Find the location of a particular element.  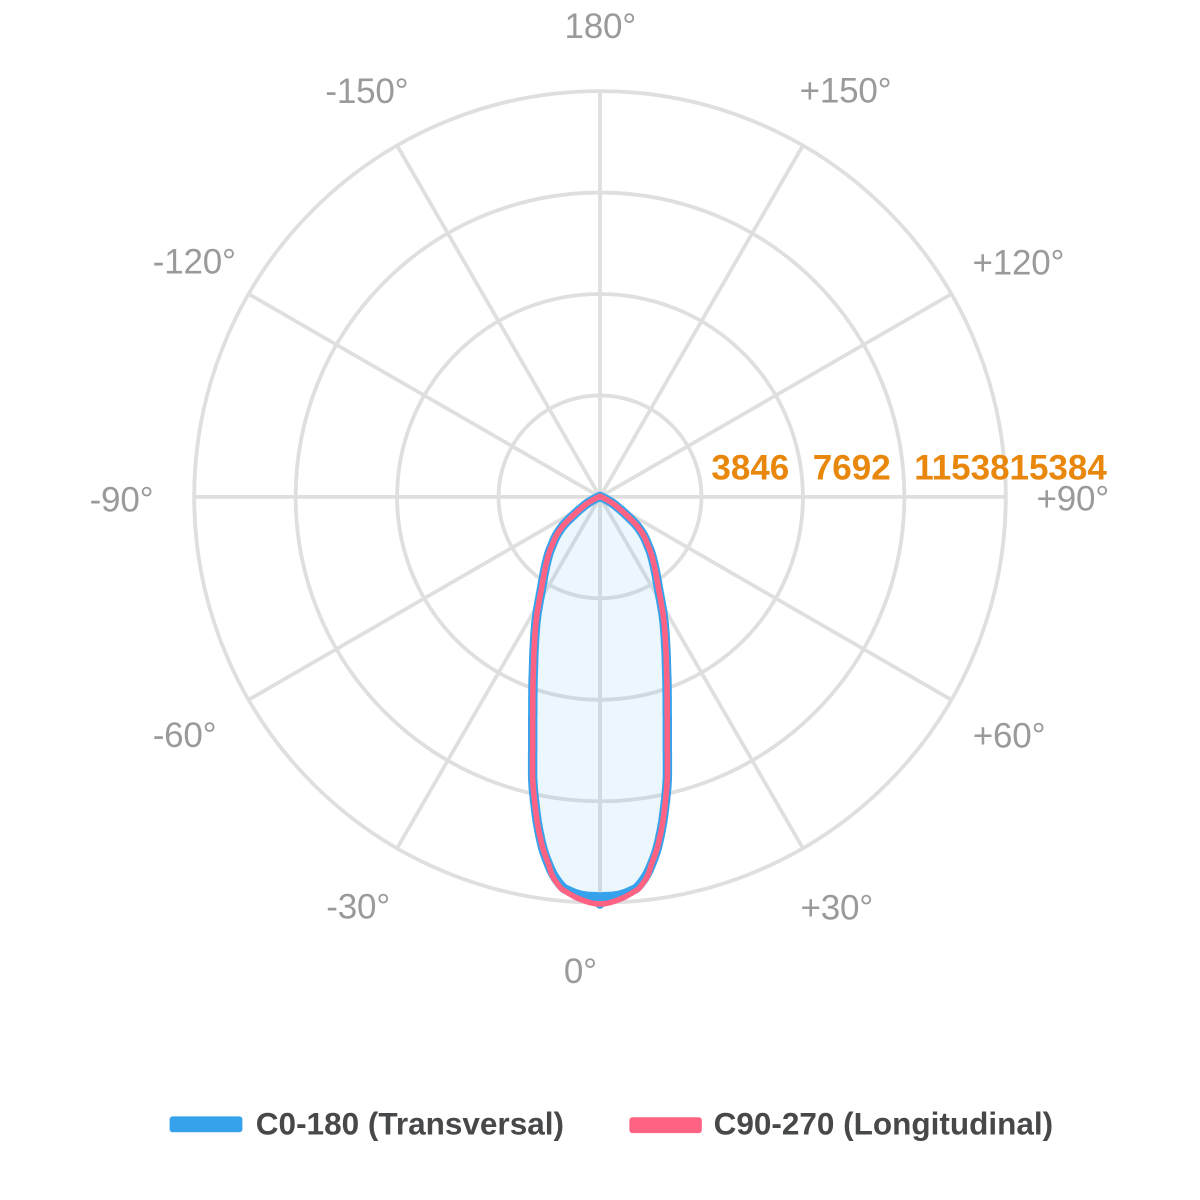

svg-text: -60° is located at coordinates (185, 735).